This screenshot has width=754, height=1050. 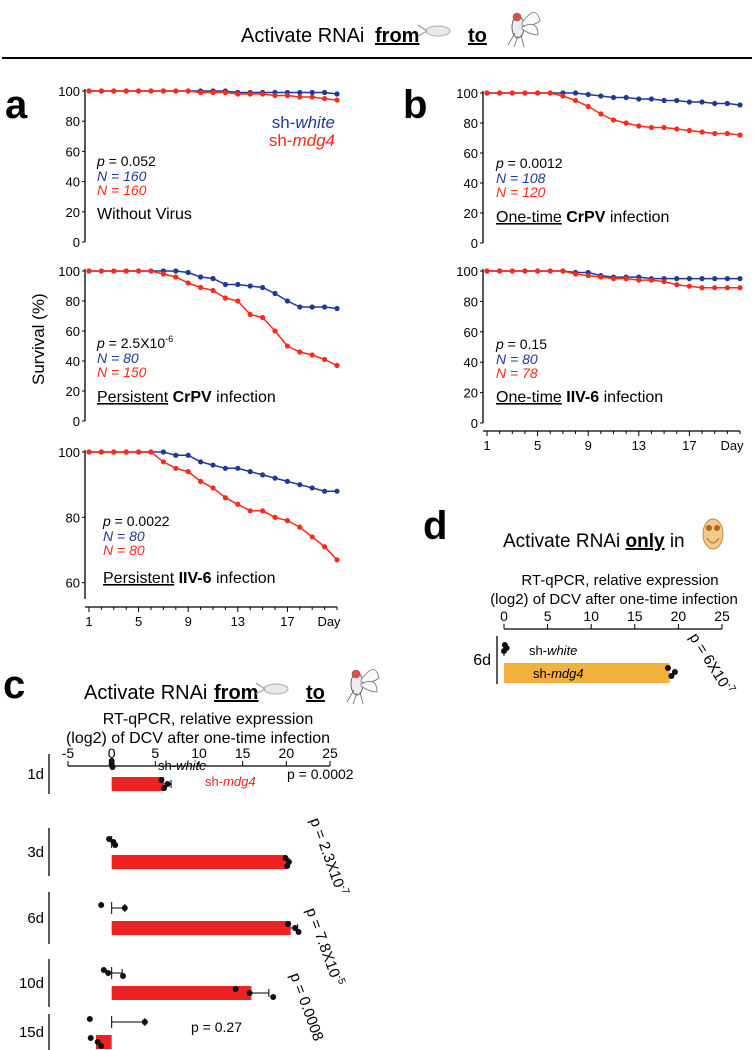 I want to click on p-value-text: p = 0.0002, so click(x=320, y=774).